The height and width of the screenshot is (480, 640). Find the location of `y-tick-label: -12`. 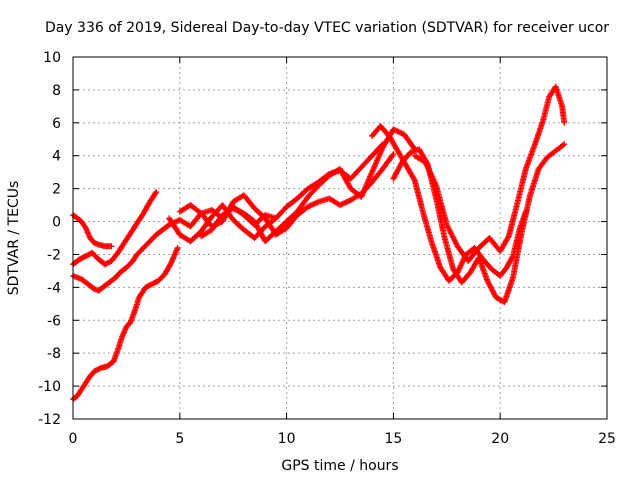

y-tick-label: -12 is located at coordinates (49, 420).